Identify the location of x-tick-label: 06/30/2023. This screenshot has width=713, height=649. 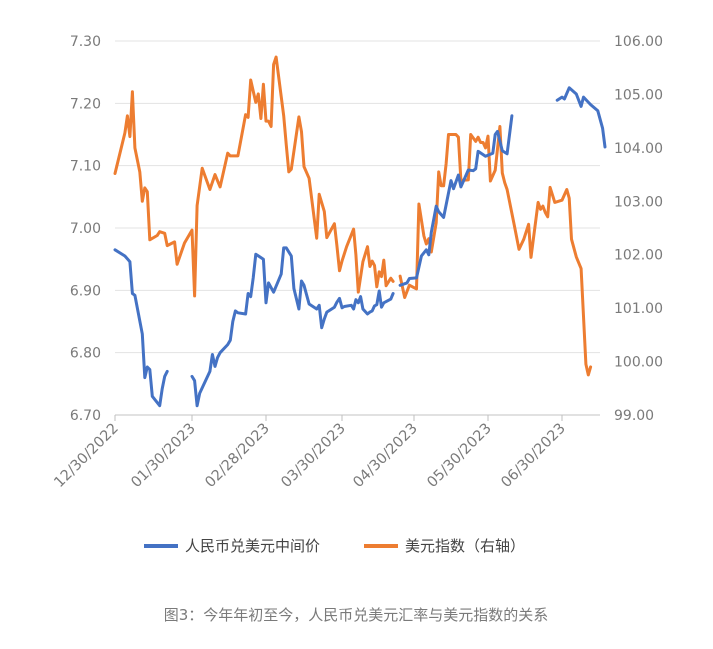
(533, 456).